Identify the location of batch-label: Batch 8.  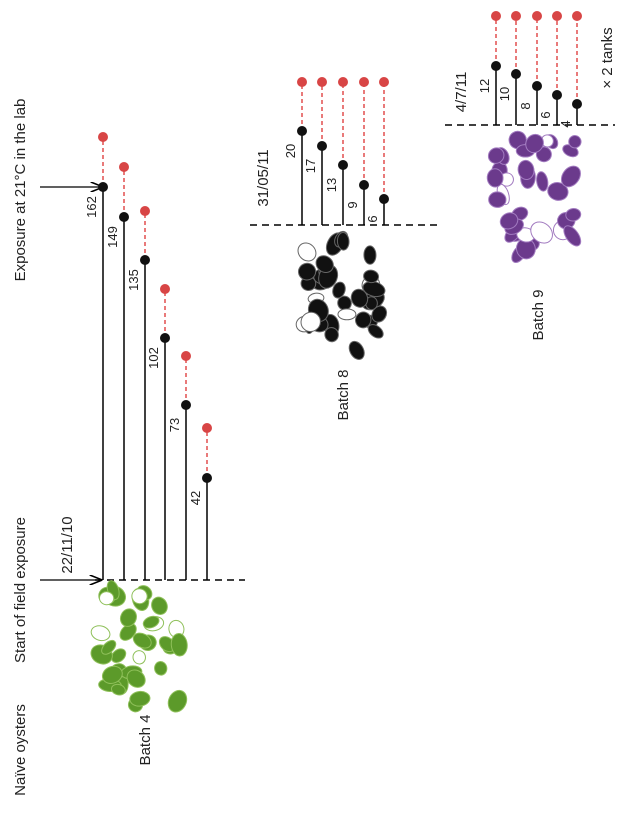
(343, 395).